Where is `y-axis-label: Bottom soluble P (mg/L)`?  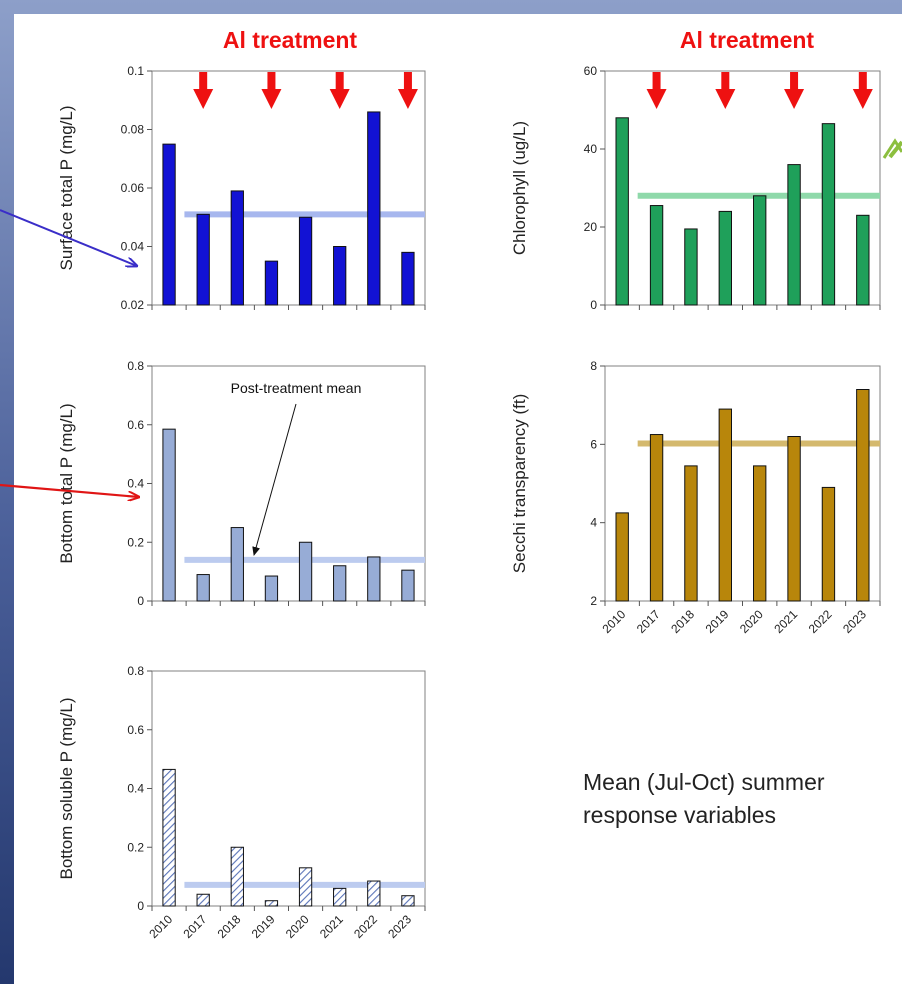
y-axis-label: Bottom soluble P (mg/L) is located at coordinates (66, 788).